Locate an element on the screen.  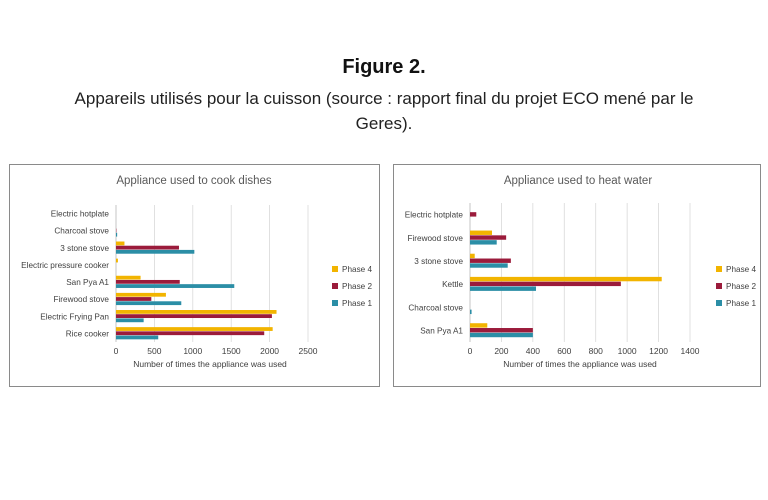
figure-title: Figure 2. is located at coordinates (384, 67).